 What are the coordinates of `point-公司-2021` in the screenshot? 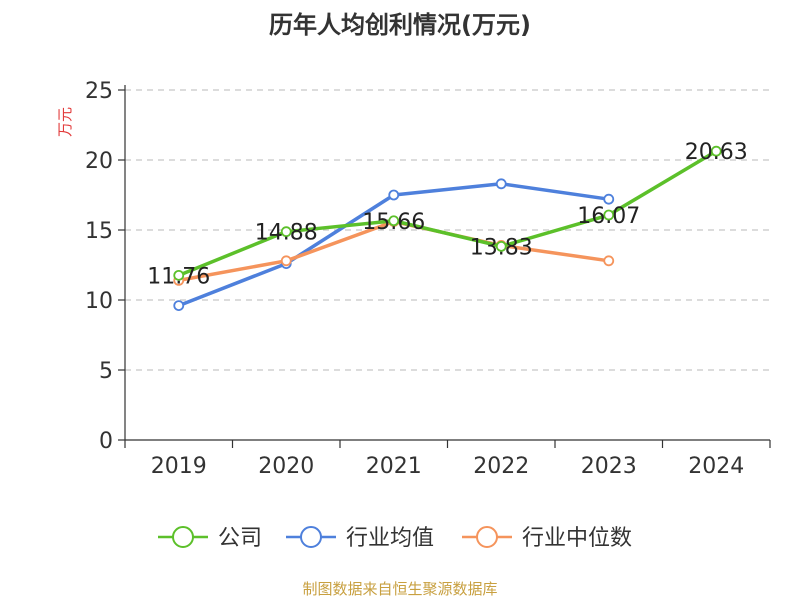 It's located at (394, 221).